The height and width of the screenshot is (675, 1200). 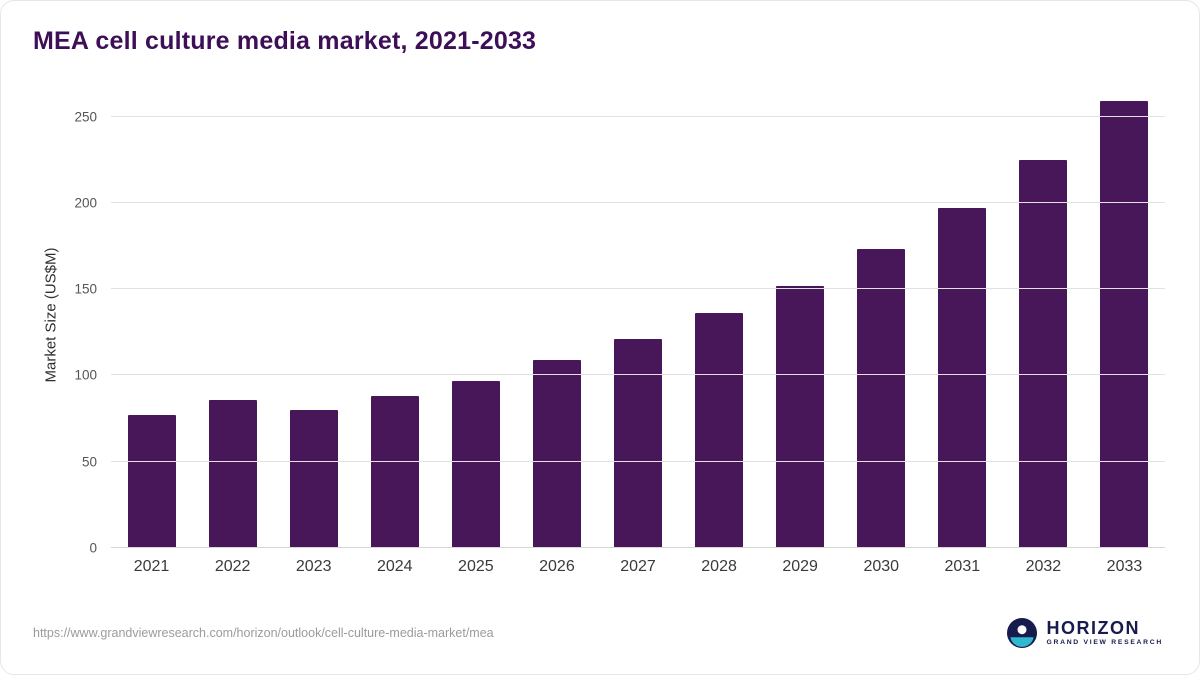 What do you see at coordinates (556, 315) in the screenshot?
I see `bar-slot-2026` at bounding box center [556, 315].